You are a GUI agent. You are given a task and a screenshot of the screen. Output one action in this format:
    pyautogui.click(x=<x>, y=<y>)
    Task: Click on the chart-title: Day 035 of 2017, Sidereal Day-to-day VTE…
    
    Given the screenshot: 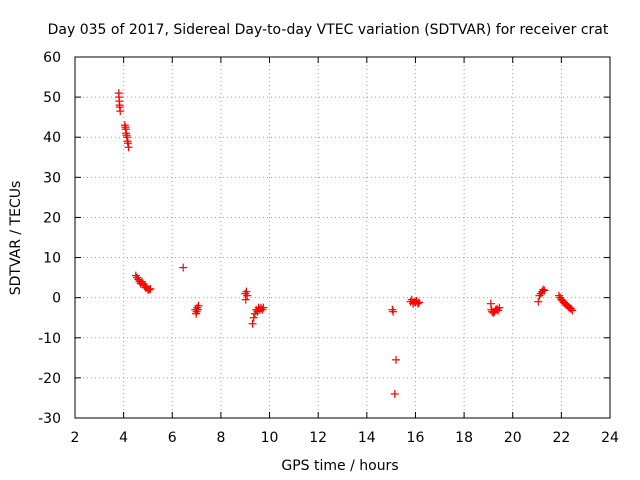 What is the action you would take?
    pyautogui.click(x=328, y=30)
    